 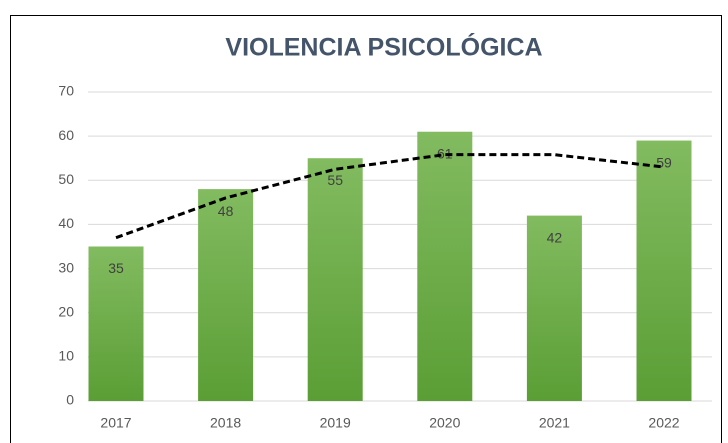 I want to click on data-label: 48, so click(x=226, y=211).